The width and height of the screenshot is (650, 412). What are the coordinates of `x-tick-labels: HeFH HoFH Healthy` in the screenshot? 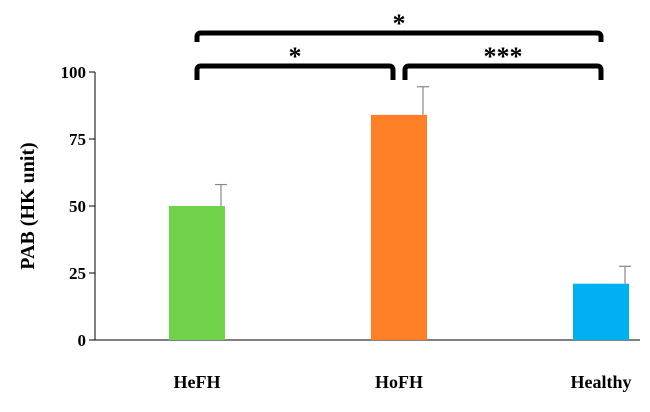 It's located at (403, 382).